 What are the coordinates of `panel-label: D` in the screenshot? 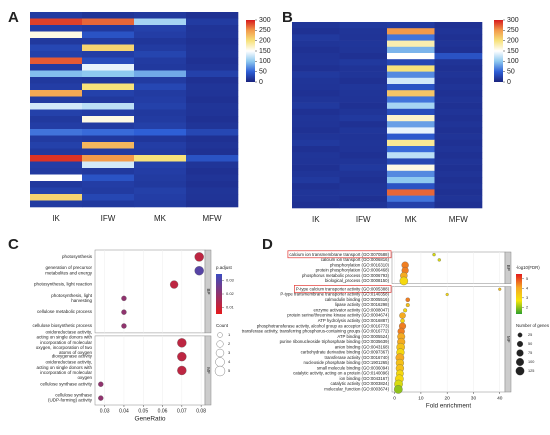 It's located at (267, 244).